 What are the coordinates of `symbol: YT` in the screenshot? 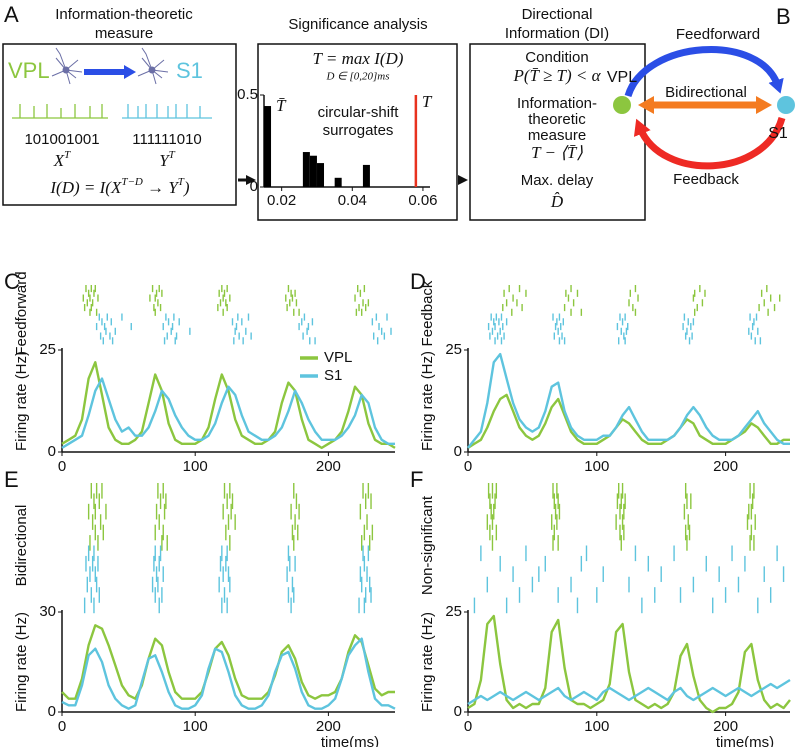 It's located at (167, 159).